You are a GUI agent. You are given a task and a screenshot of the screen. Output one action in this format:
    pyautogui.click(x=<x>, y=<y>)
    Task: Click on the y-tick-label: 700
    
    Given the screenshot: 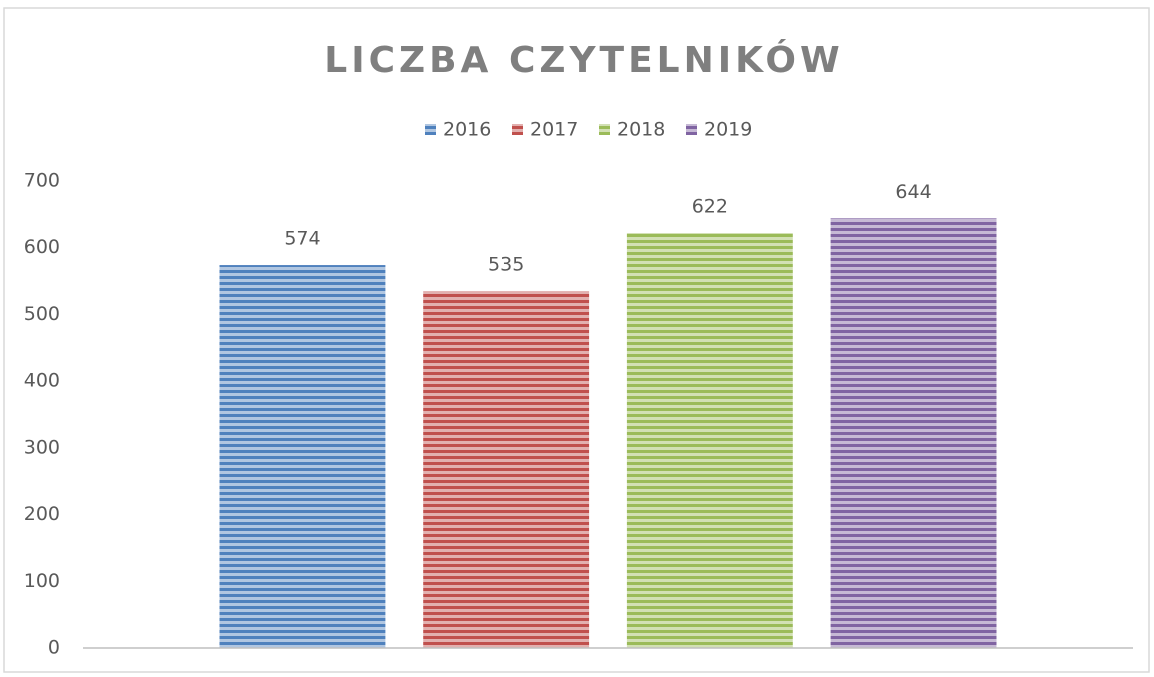 What is the action you would take?
    pyautogui.click(x=42, y=181)
    